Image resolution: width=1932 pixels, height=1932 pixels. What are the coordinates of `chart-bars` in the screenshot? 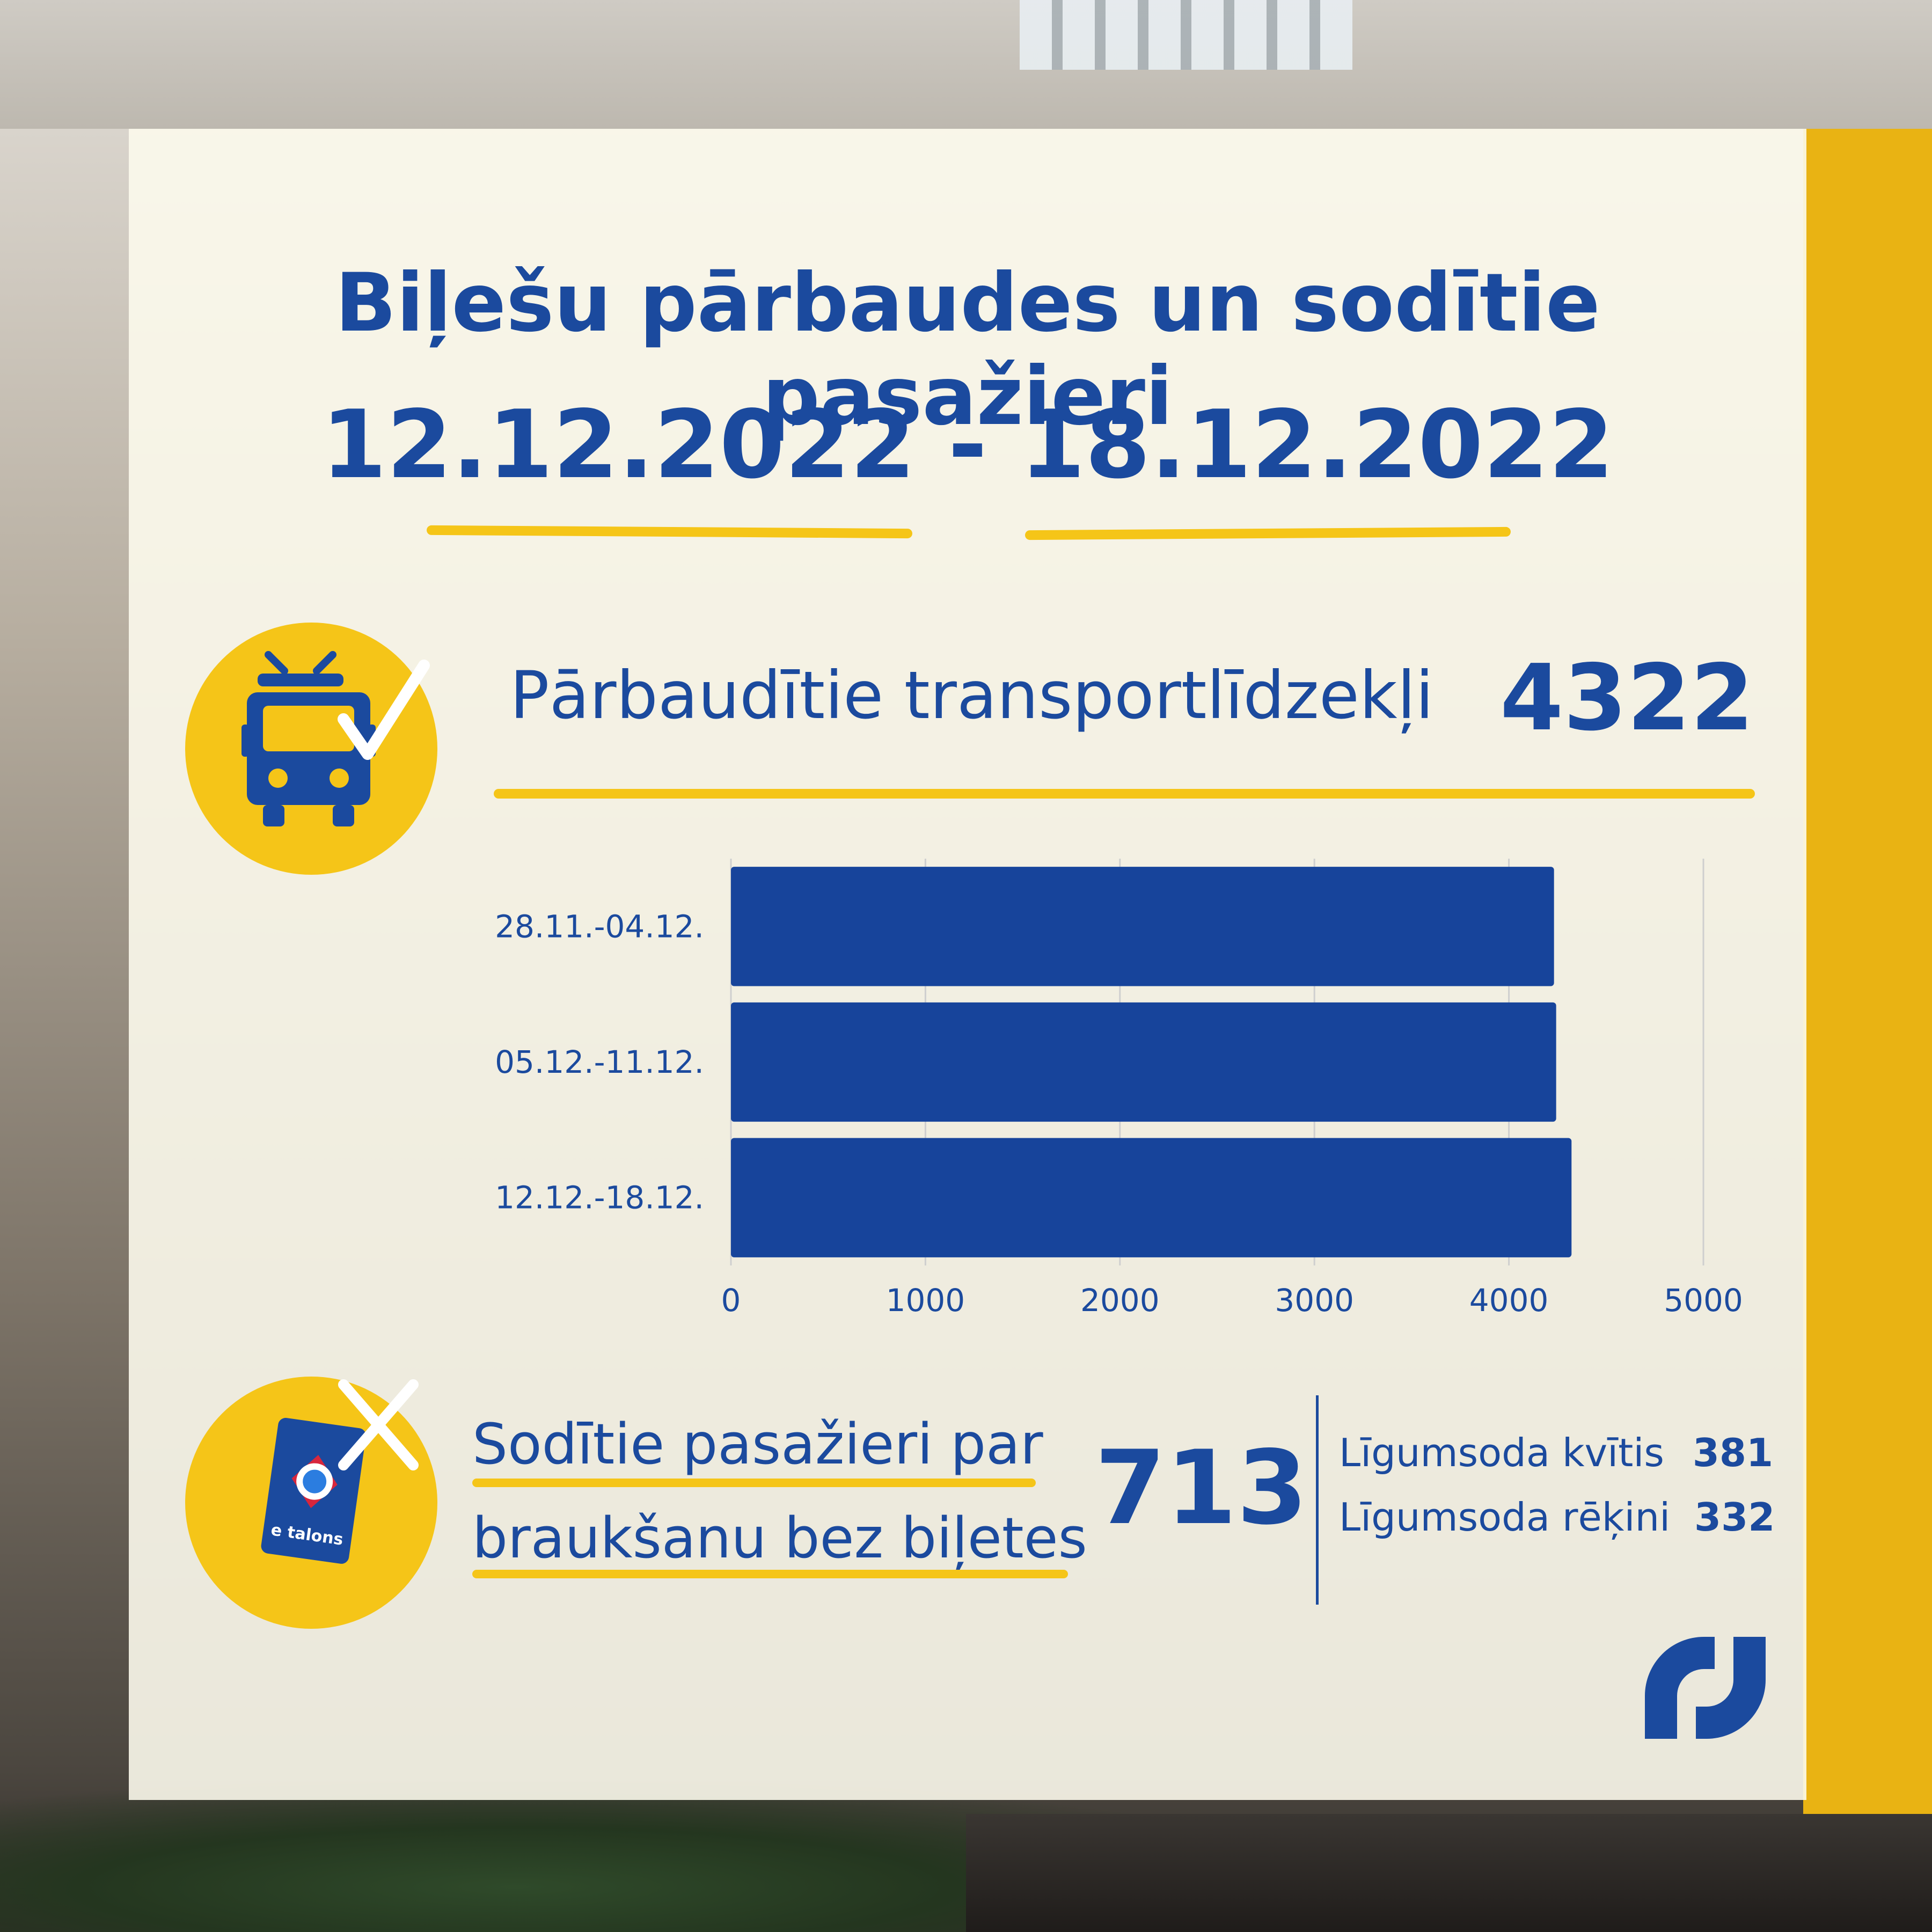 It's located at (1151, 1062).